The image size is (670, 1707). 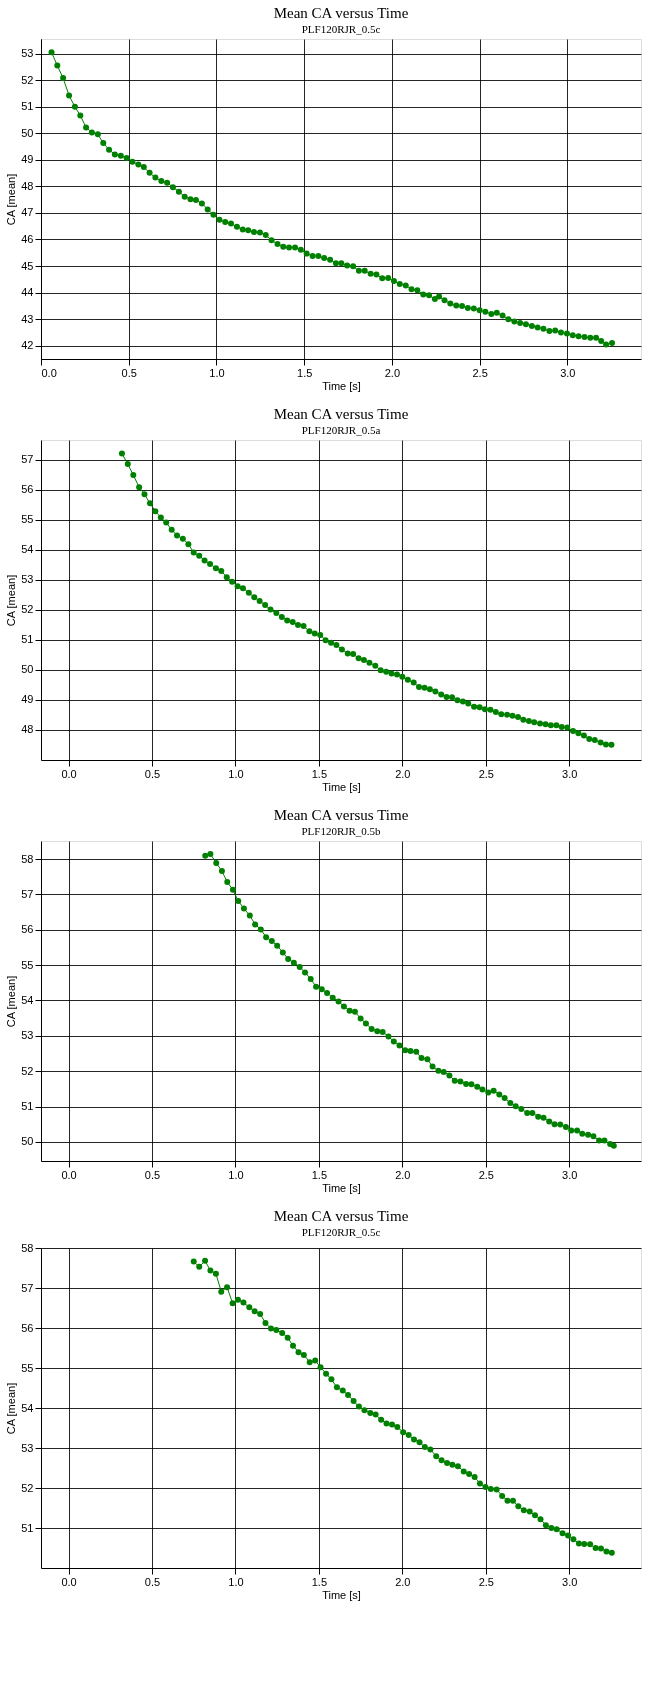 I want to click on y-tick-label: 43, so click(x=27, y=318).